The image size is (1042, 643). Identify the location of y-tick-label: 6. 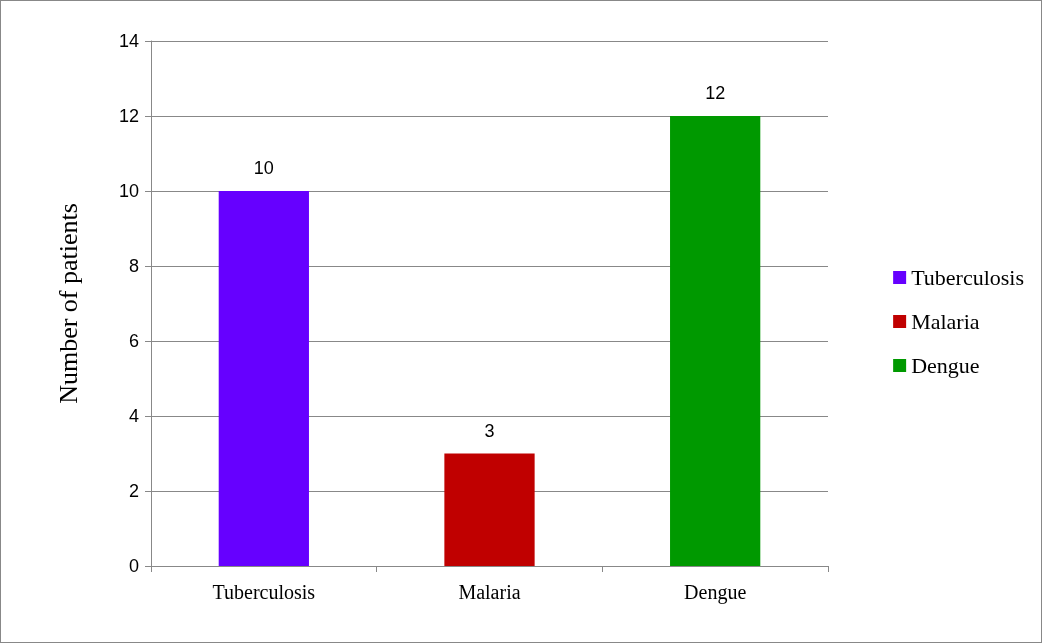
(133, 341).